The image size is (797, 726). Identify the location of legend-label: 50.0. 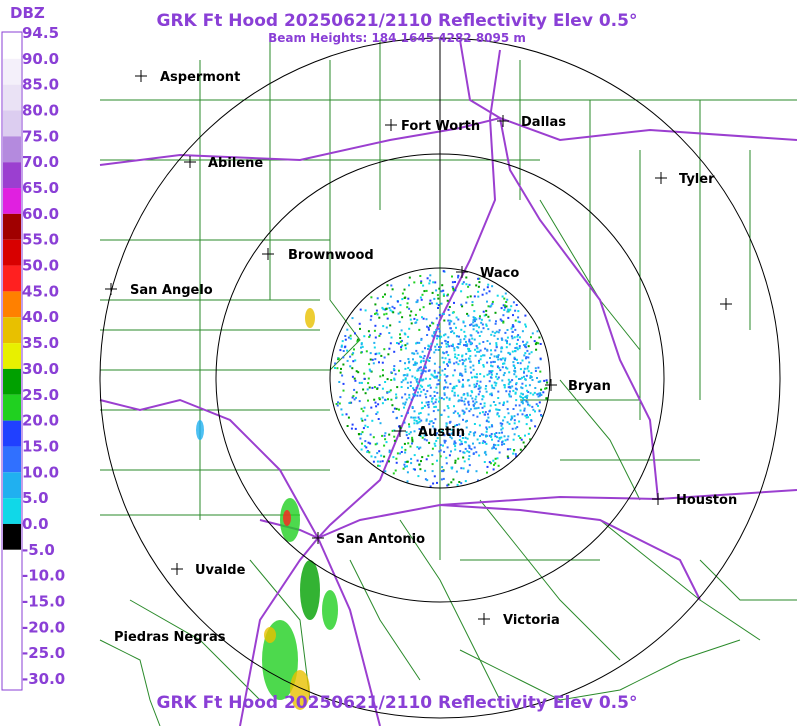
(40, 266).